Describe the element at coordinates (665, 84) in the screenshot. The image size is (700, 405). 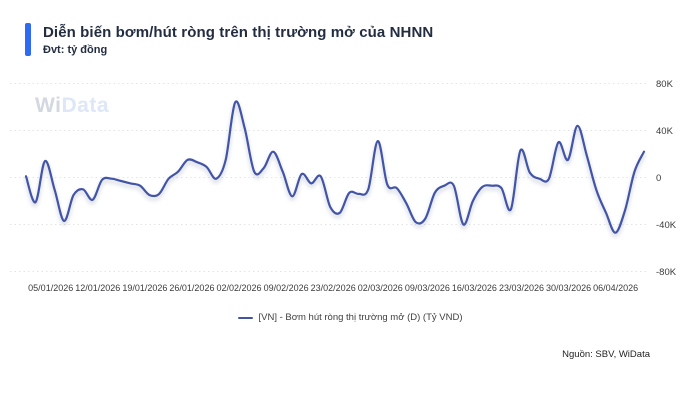
I see `y-axis-tick: 80K` at that location.